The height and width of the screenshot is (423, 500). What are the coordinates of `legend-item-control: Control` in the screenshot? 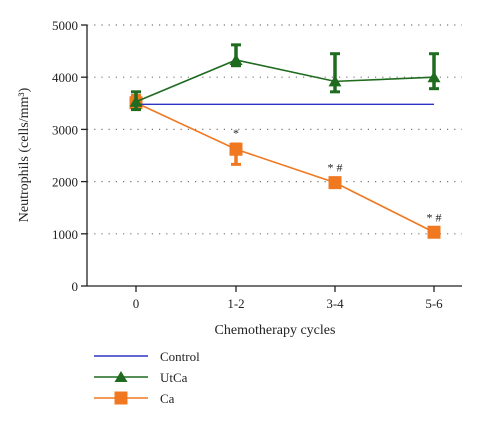 It's located at (147, 356).